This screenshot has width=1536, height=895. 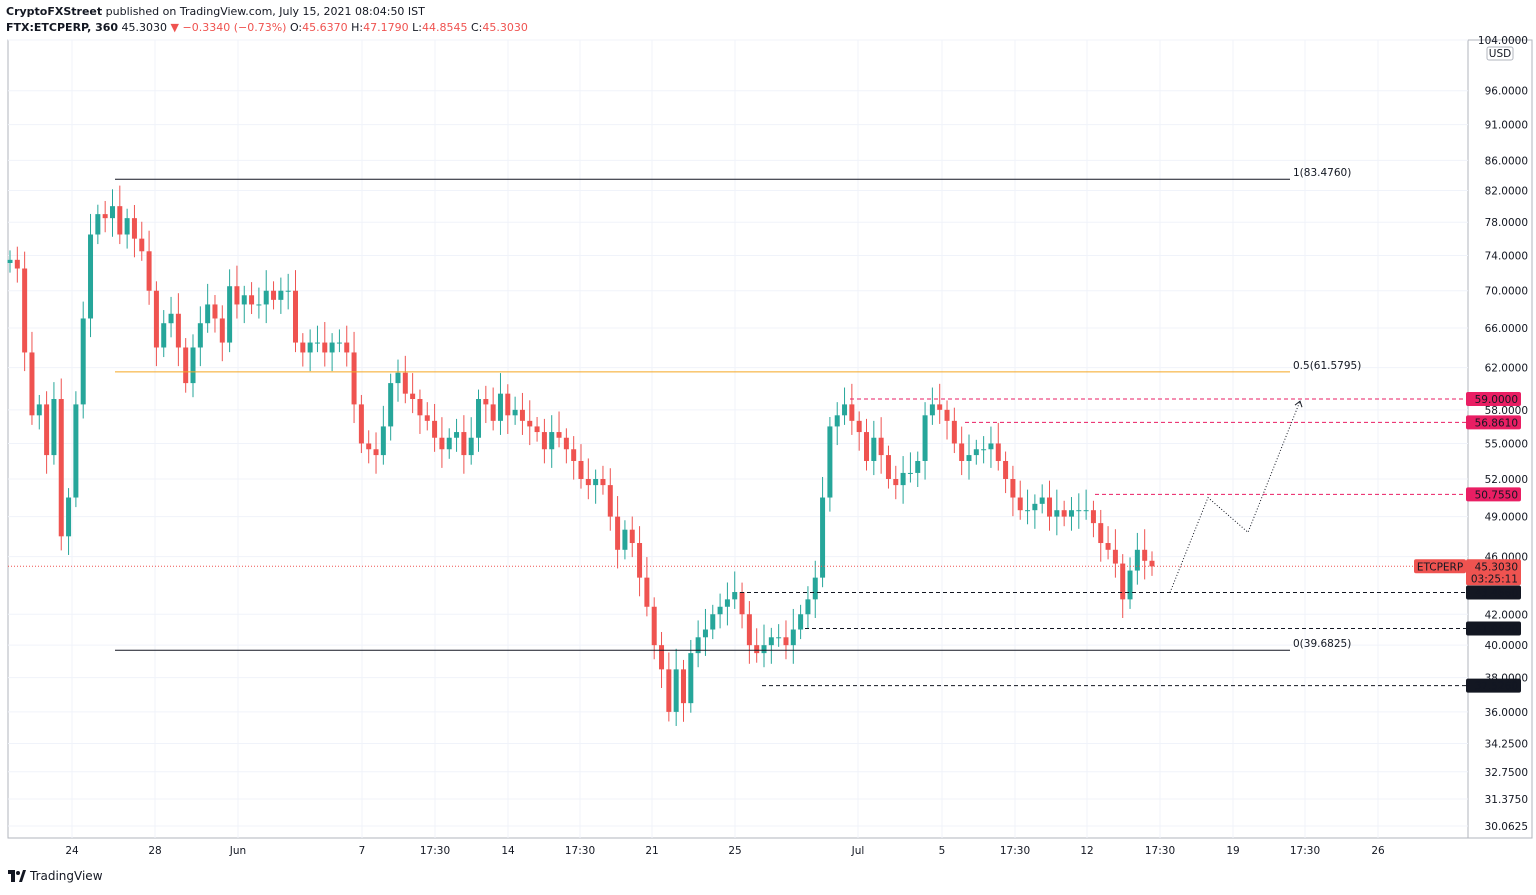 What do you see at coordinates (62, 27) in the screenshot?
I see `symbol-label: FTX:ETCPERP, 360` at bounding box center [62, 27].